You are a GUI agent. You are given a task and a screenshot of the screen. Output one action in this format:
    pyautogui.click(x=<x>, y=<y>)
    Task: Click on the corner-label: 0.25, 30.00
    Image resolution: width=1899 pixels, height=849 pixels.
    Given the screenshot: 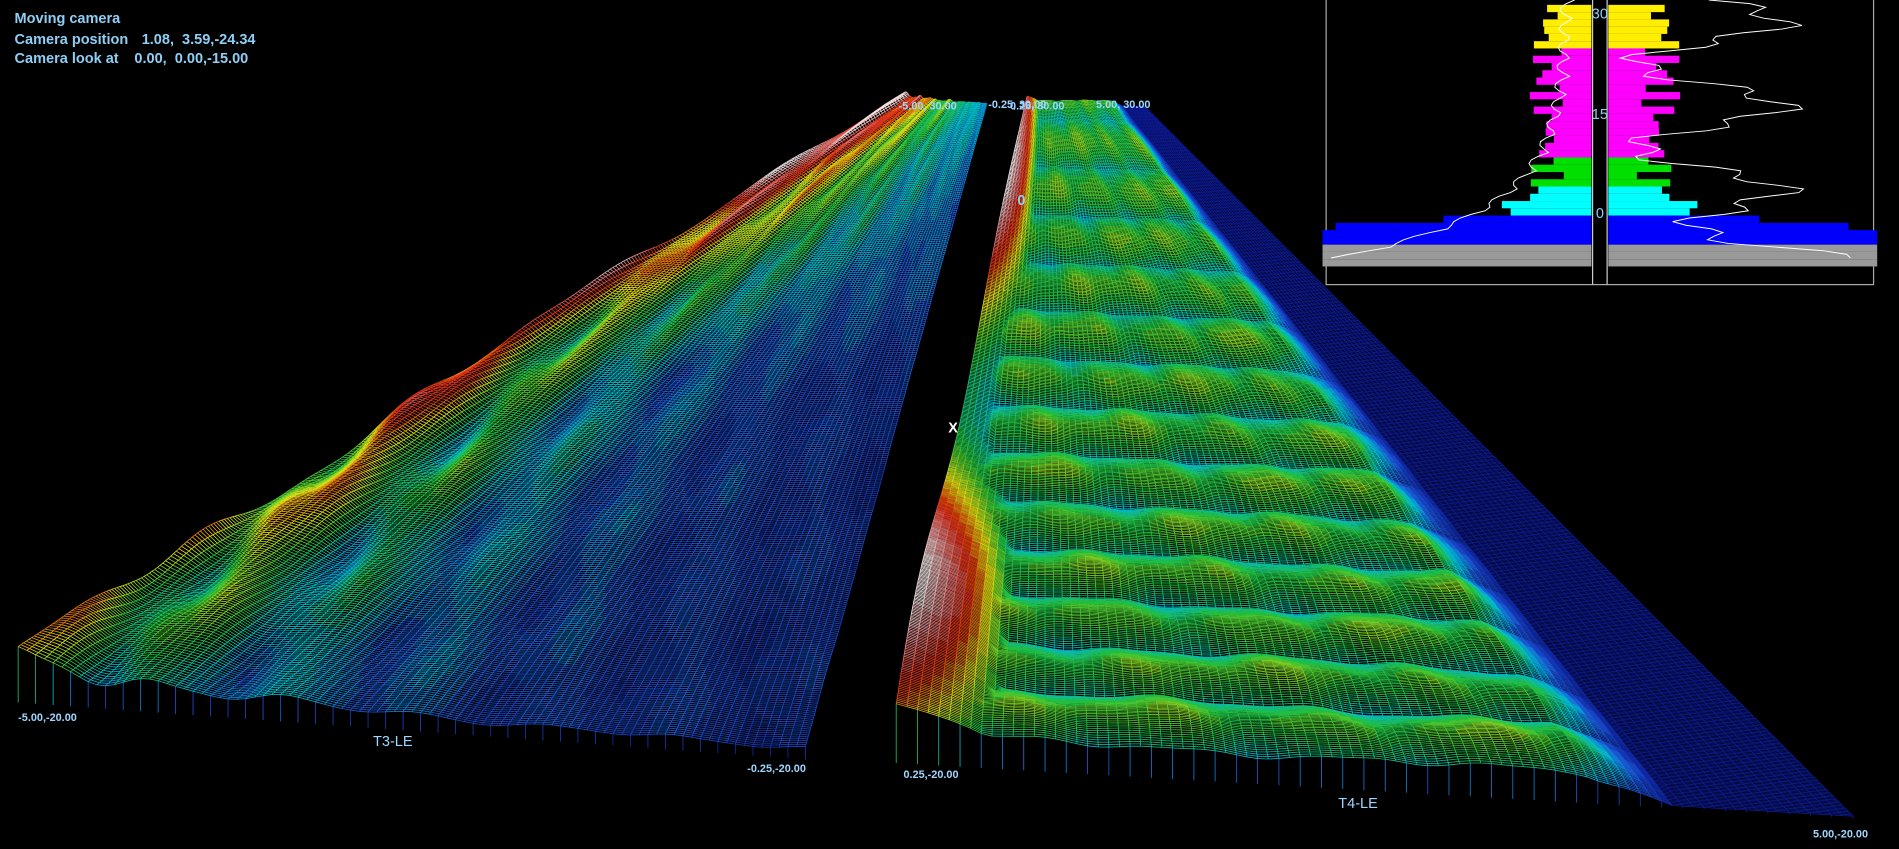 What is the action you would take?
    pyautogui.click(x=1037, y=106)
    